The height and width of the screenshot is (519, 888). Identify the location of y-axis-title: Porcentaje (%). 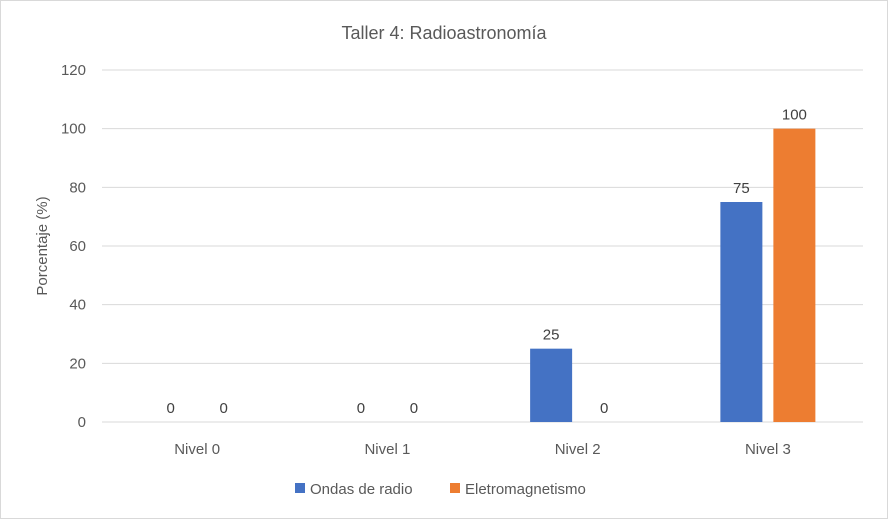
(42, 245).